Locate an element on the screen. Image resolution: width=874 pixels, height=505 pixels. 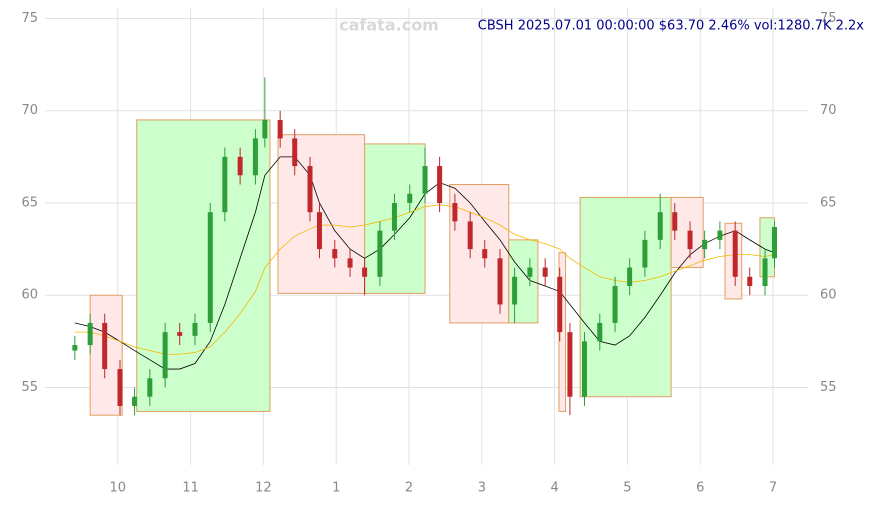
watermark: cafata.com is located at coordinates (389, 25).